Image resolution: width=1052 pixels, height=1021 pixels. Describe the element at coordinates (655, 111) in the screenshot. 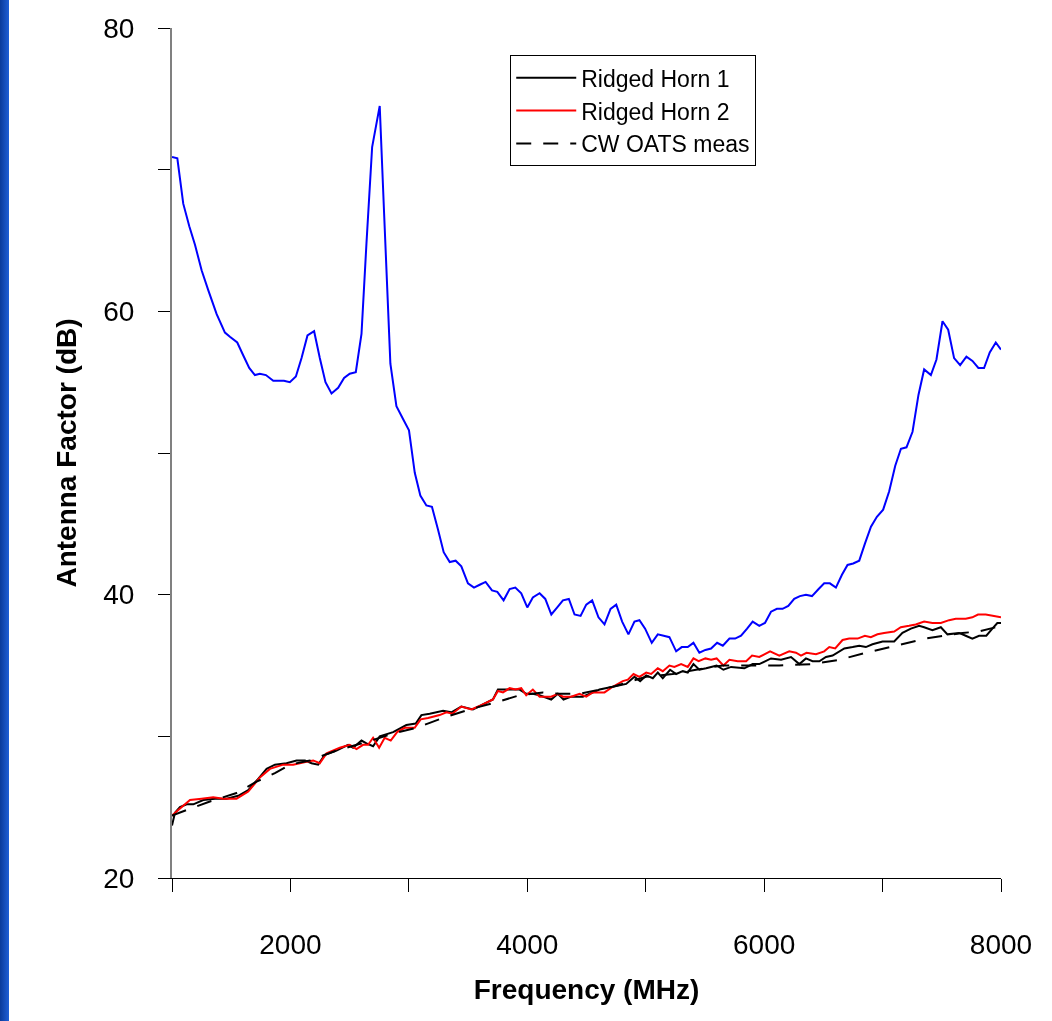

I see `legend-label: Ridged Horn 2` at that location.